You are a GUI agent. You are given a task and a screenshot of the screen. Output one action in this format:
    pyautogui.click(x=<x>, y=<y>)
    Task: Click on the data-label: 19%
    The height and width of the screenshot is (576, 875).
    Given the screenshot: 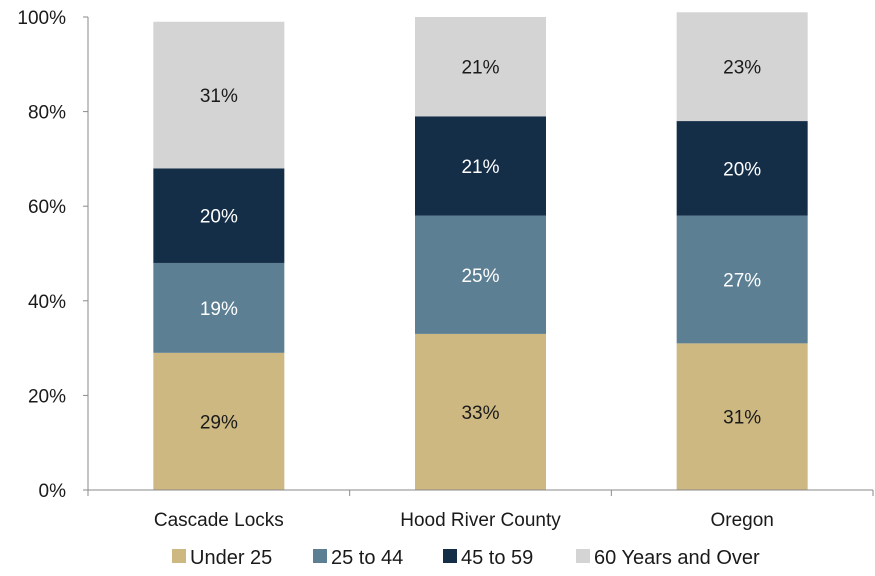 What is the action you would take?
    pyautogui.click(x=219, y=309)
    